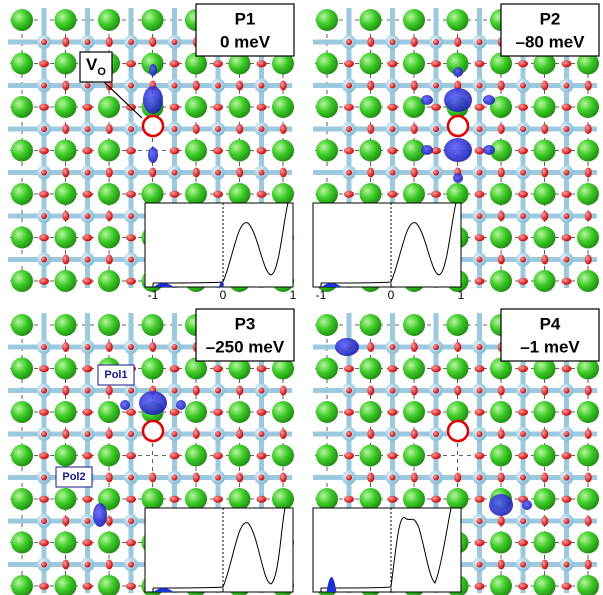  I want to click on panel-energy: 0 meV, so click(245, 41).